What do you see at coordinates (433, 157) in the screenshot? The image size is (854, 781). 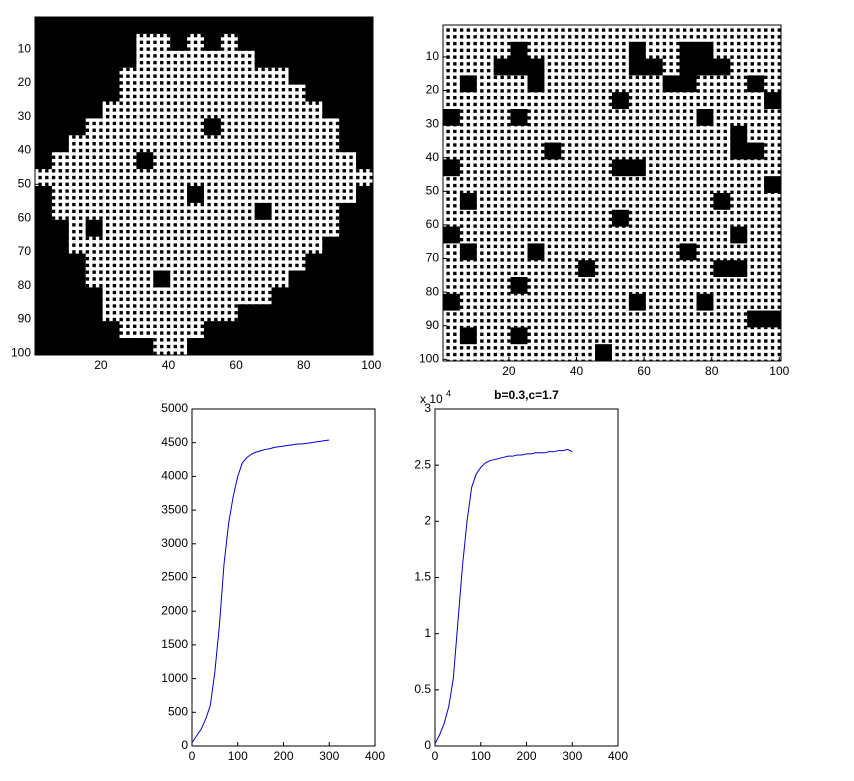 I see `y-tick-label: 40` at bounding box center [433, 157].